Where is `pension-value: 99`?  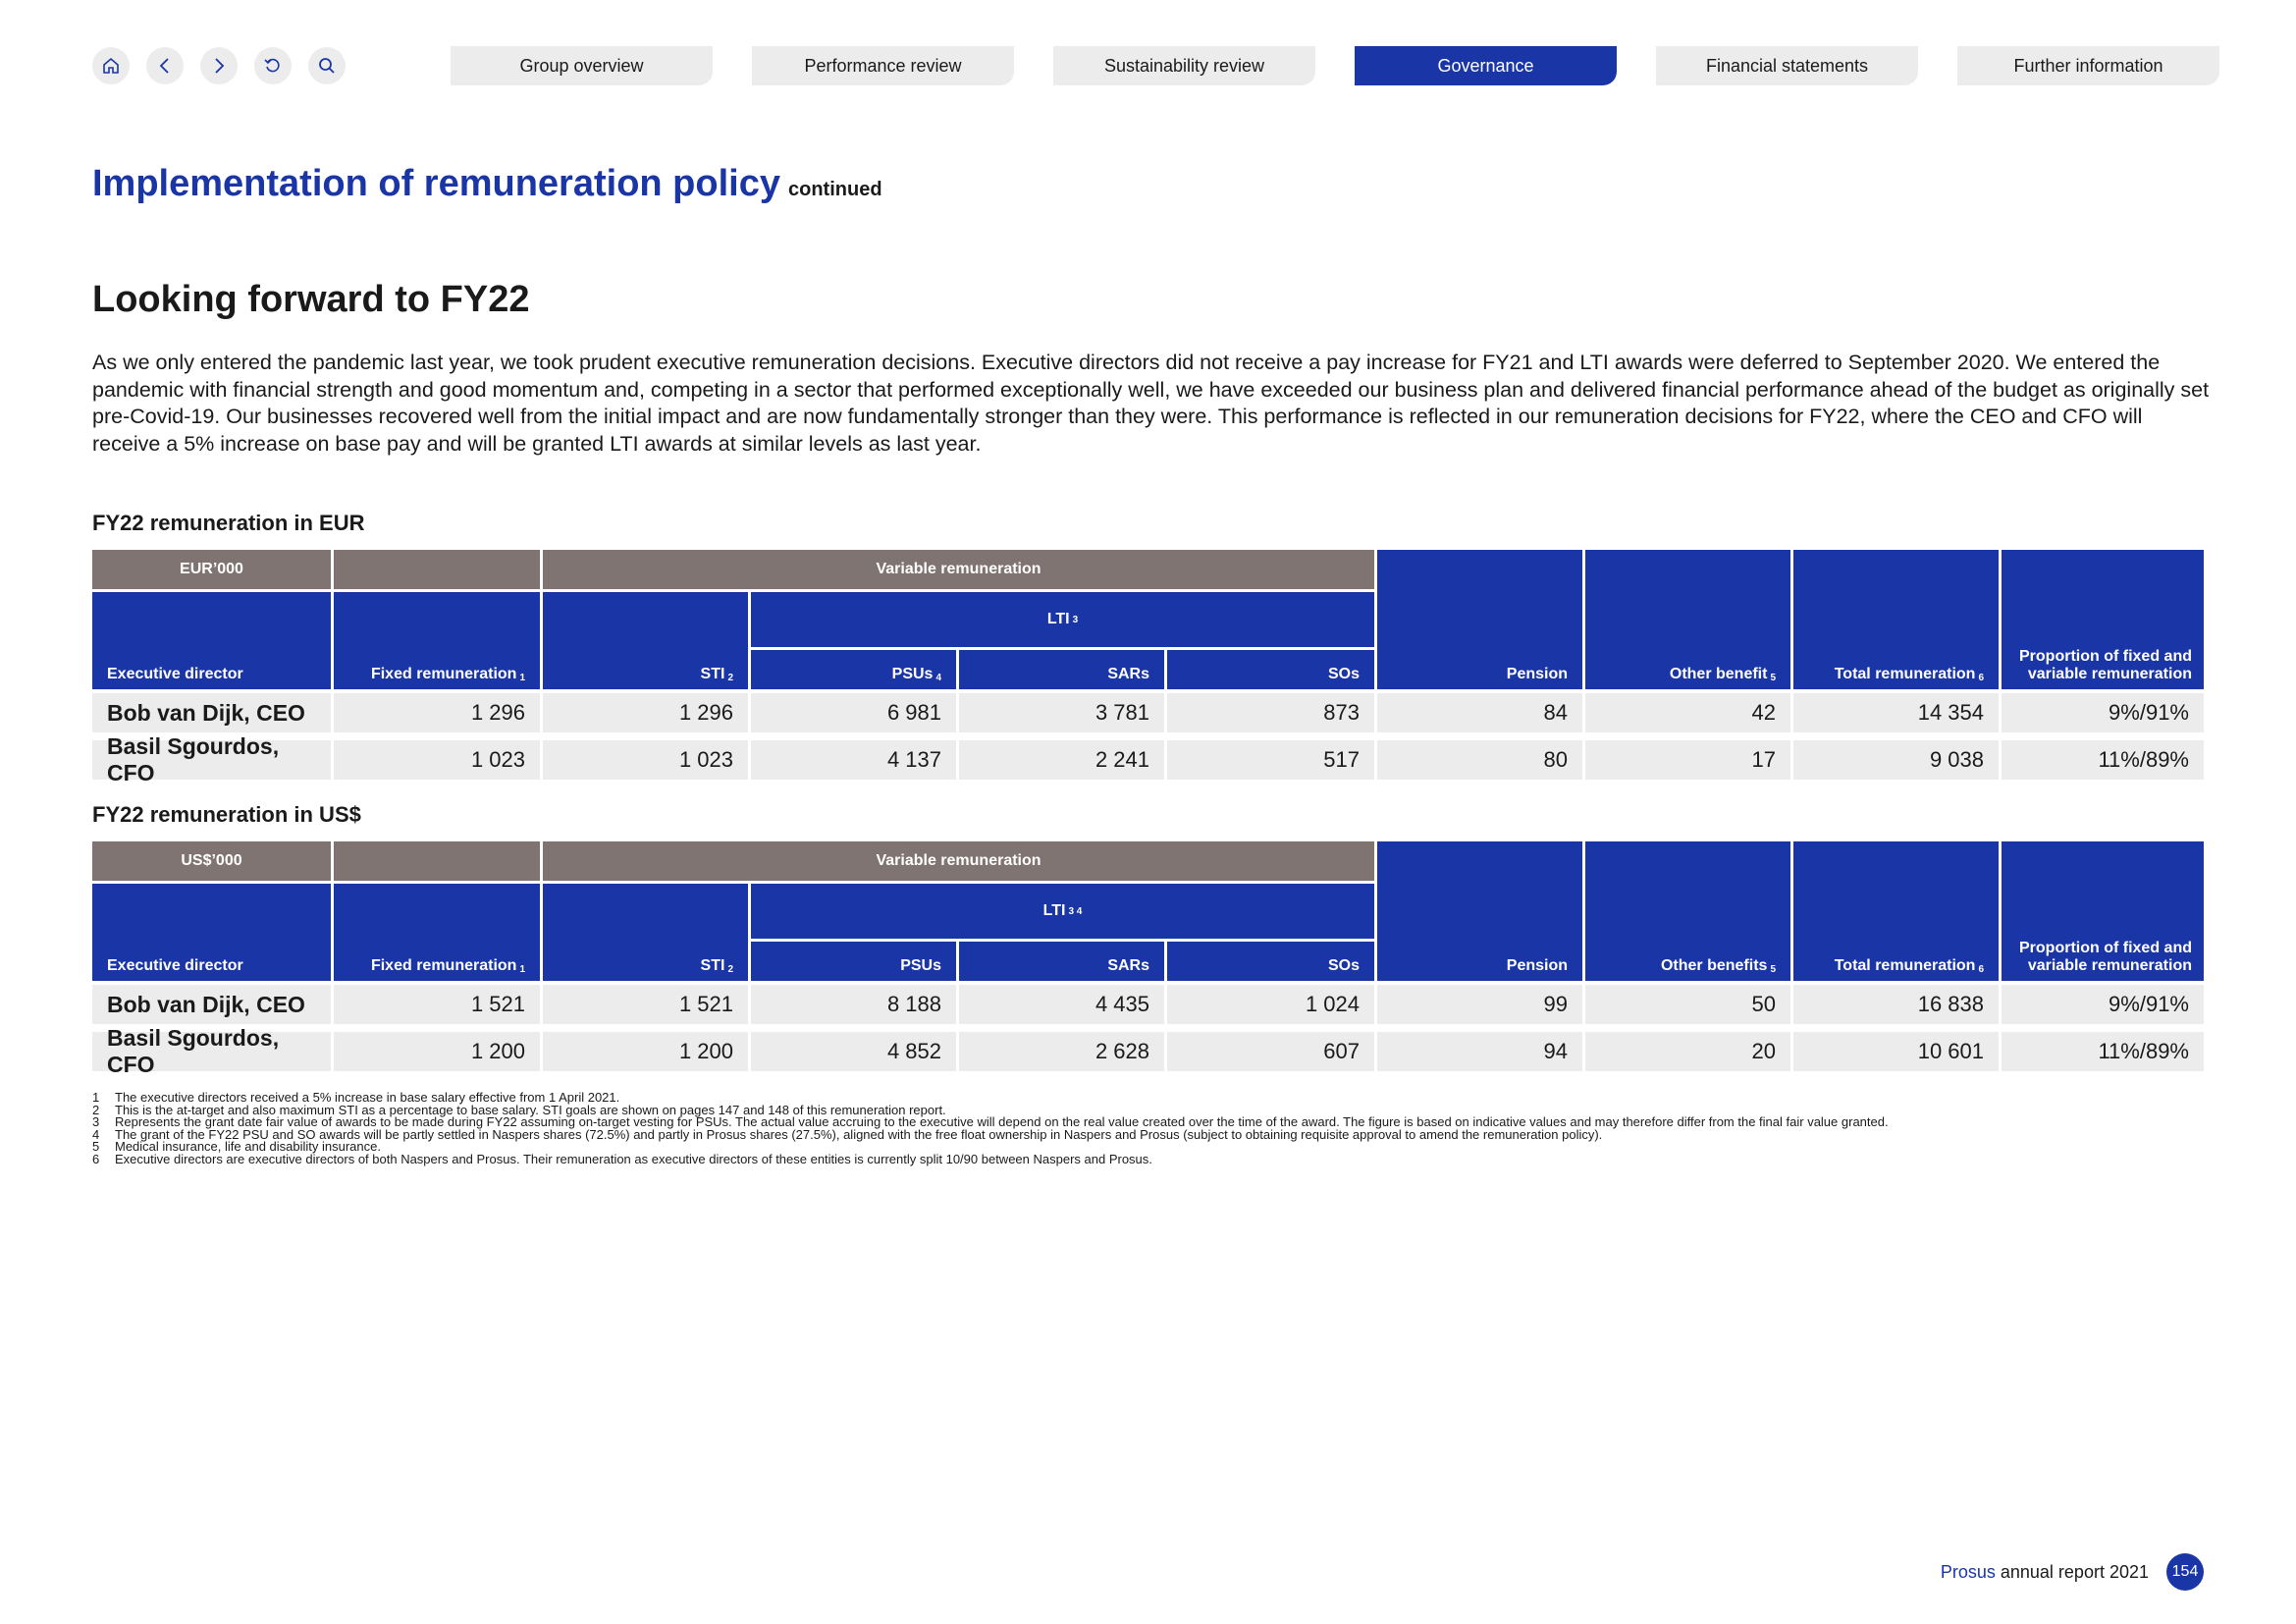 pension-value: 99 is located at coordinates (1479, 1004).